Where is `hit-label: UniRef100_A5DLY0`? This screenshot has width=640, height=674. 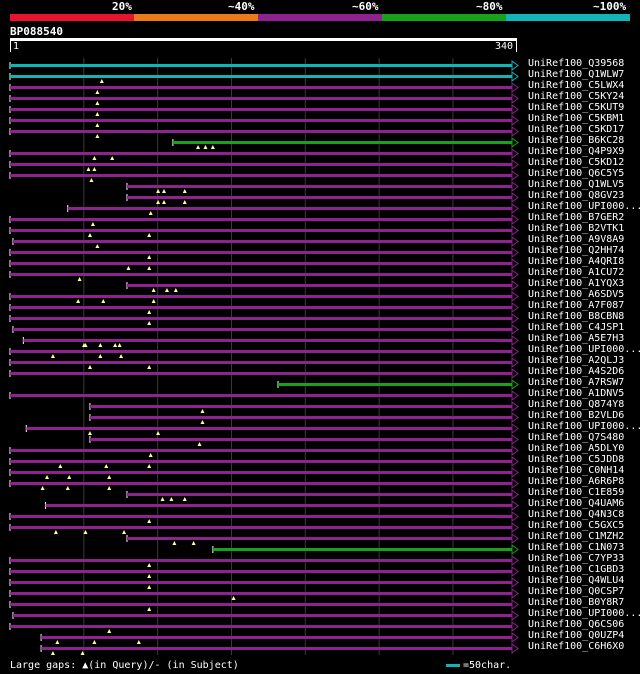
hit-label: UniRef100_A5DLY0 is located at coordinates (576, 448).